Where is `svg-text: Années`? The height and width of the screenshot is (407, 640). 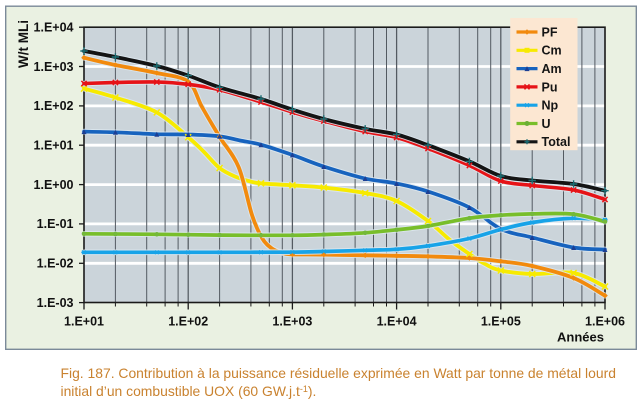
svg-text: Années is located at coordinates (580, 337).